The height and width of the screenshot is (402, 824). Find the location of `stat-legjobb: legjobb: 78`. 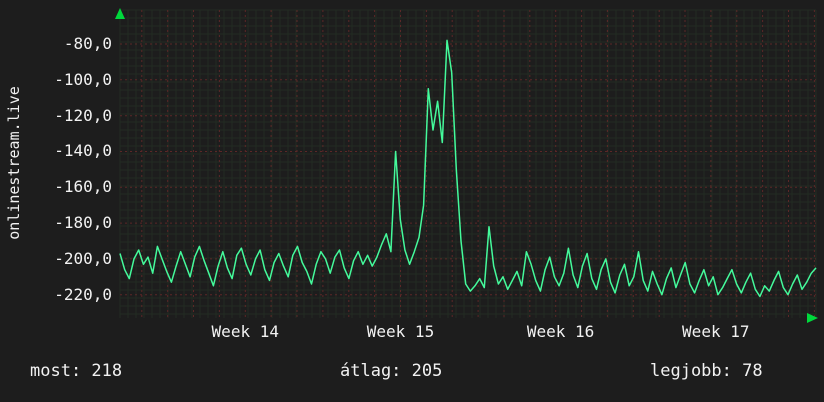

stat-legjobb: legjobb: 78 is located at coordinates (706, 371).